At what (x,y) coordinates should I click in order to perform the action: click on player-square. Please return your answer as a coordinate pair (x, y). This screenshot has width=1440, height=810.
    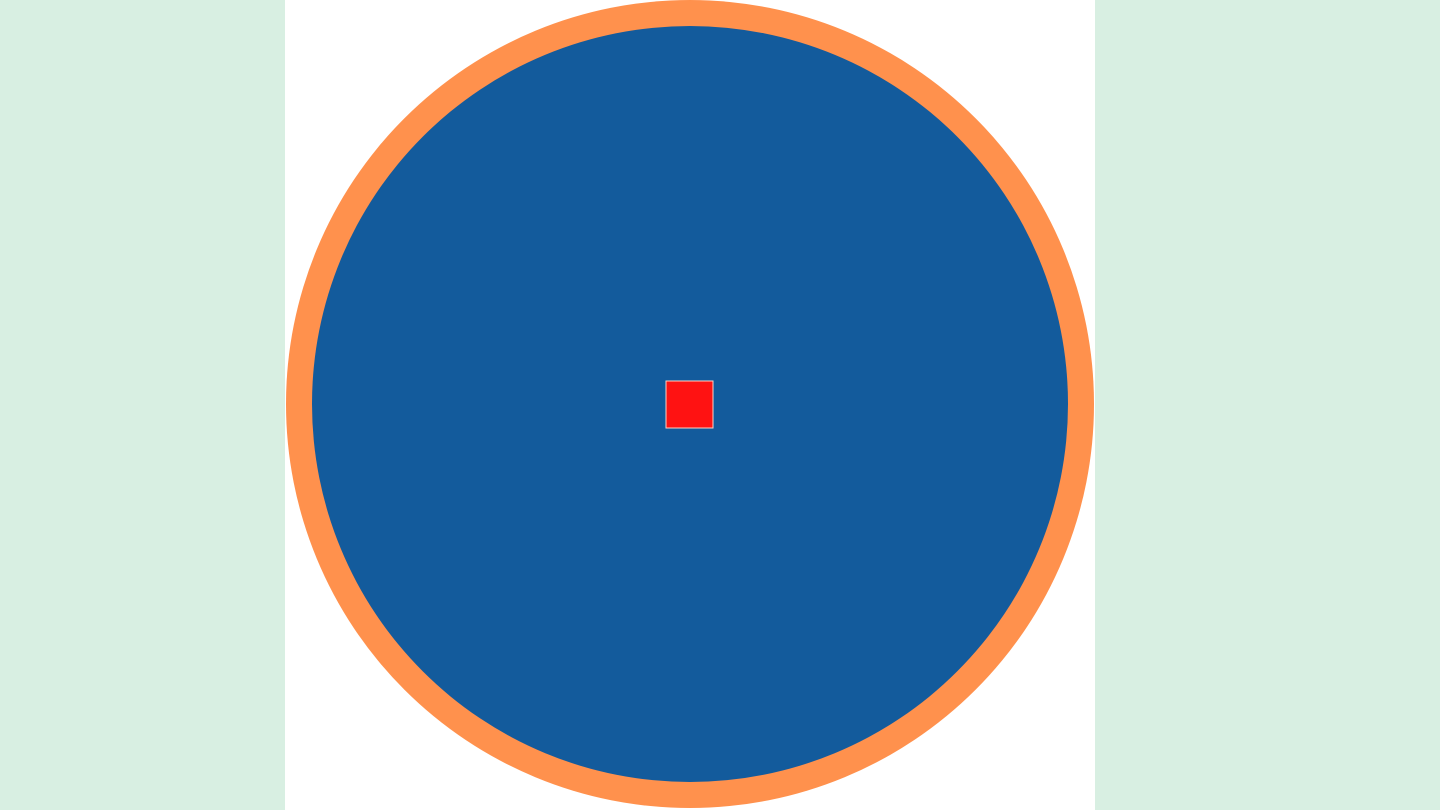
    Looking at the image, I should click on (689, 404).